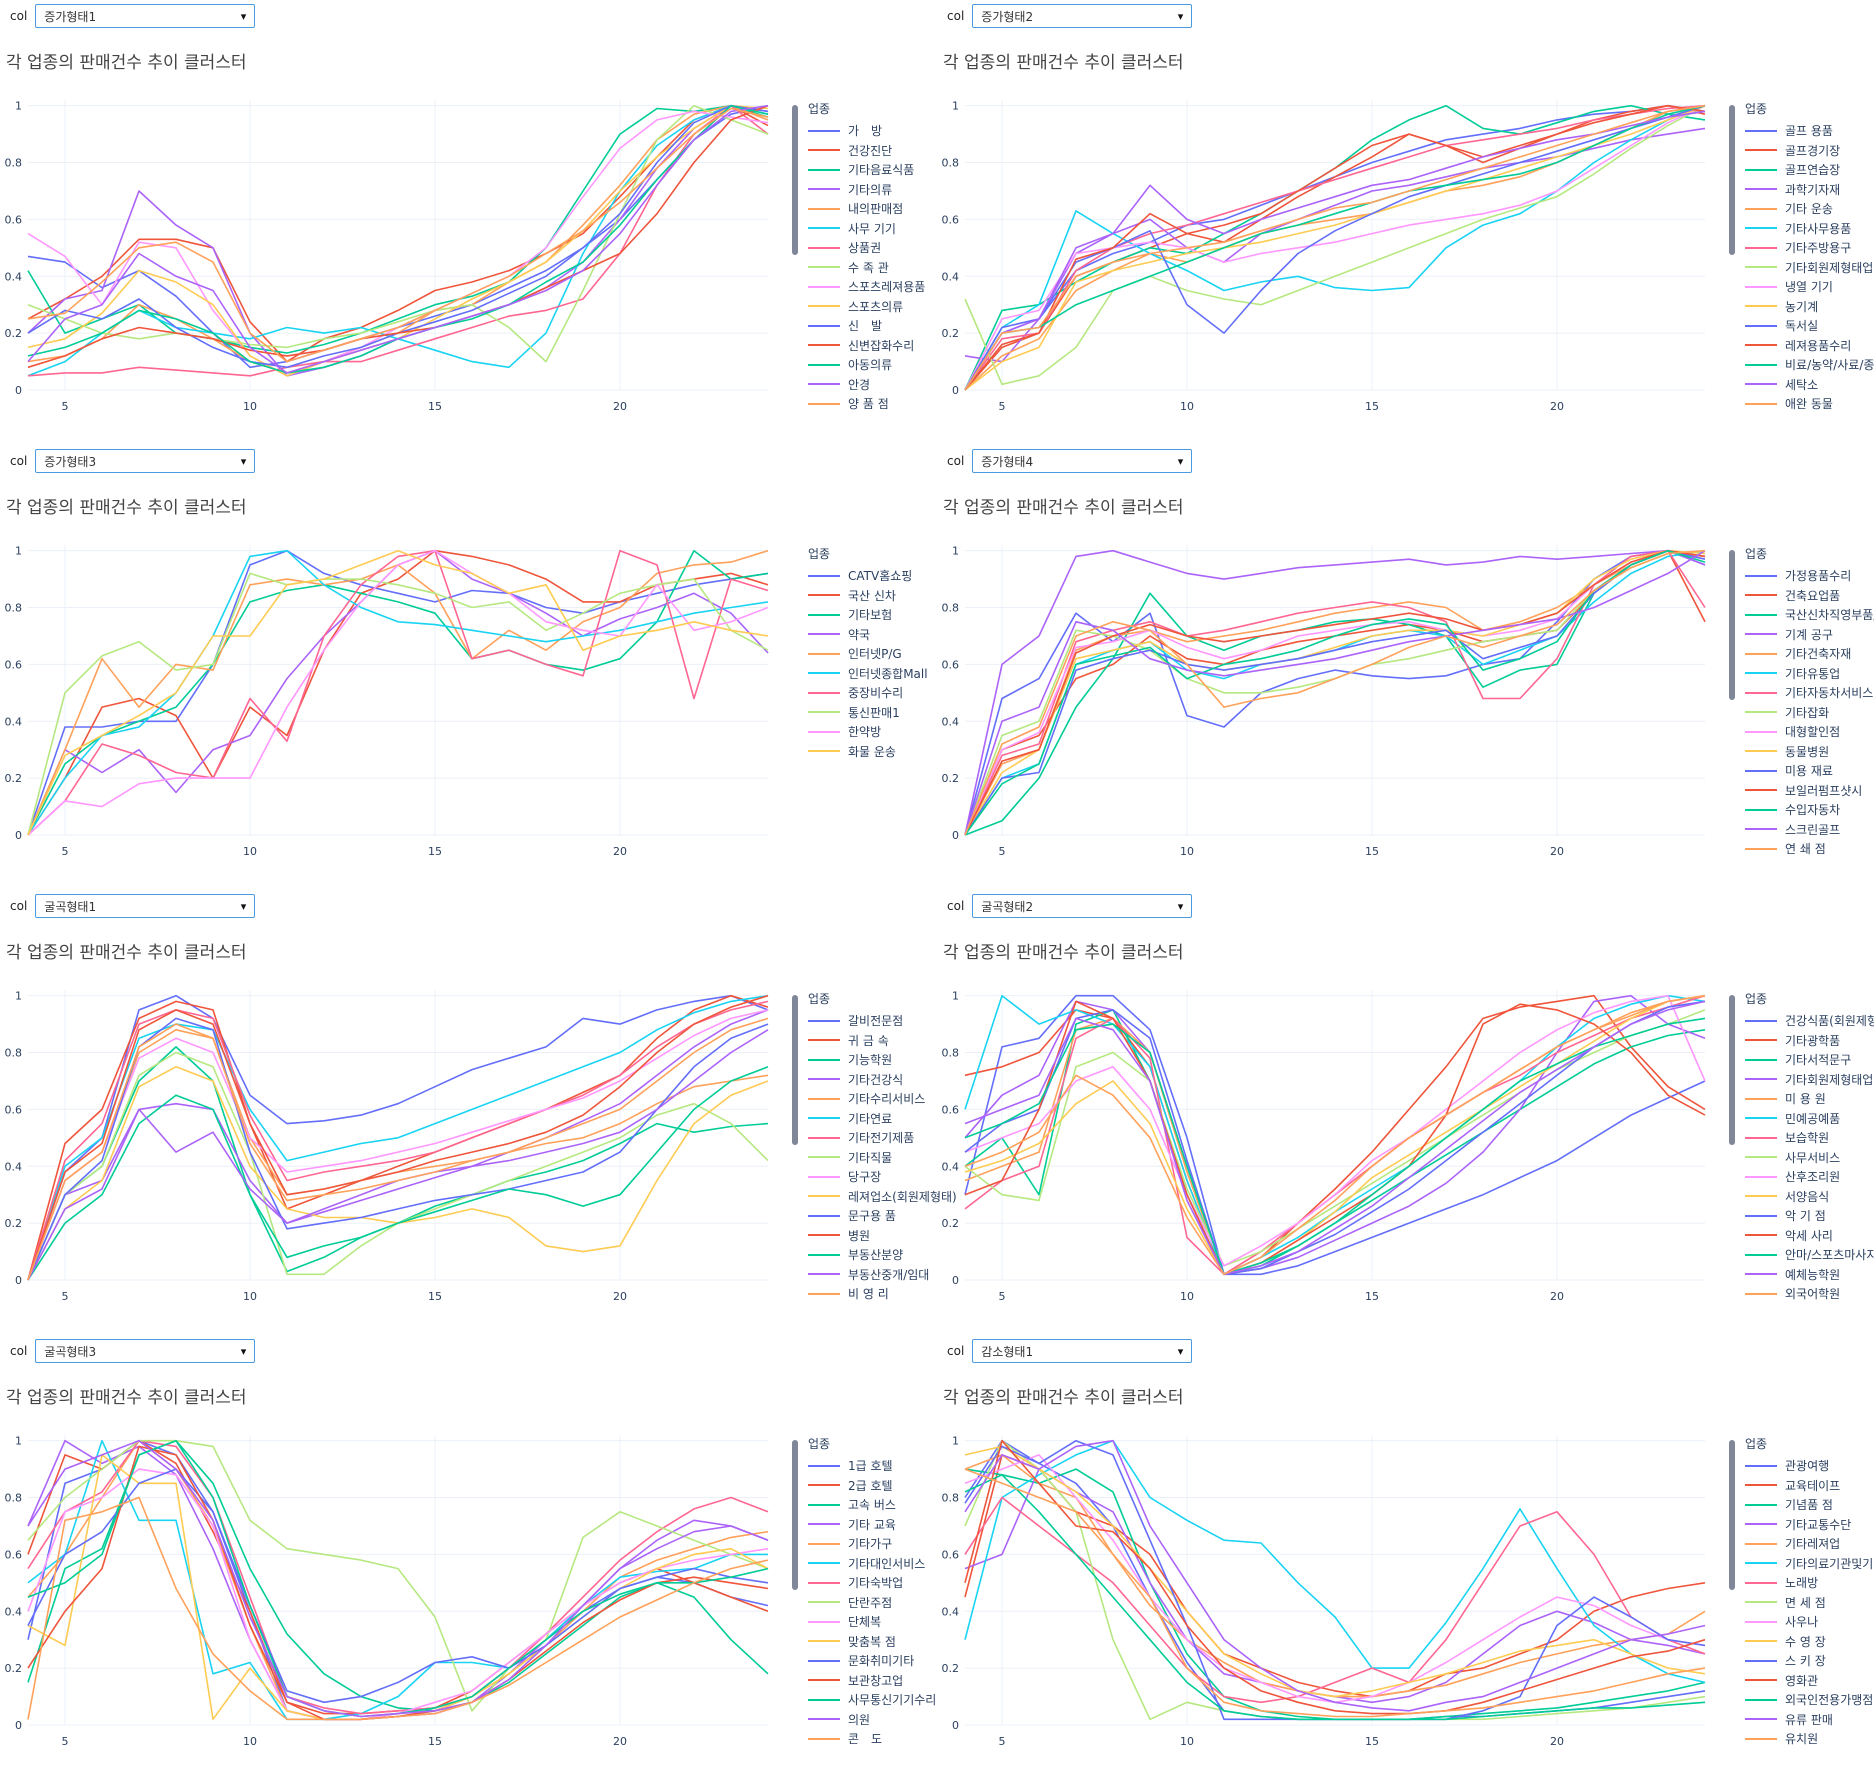 This screenshot has height=1780, width=1874. I want to click on legend-item: 신 발, so click(893, 326).